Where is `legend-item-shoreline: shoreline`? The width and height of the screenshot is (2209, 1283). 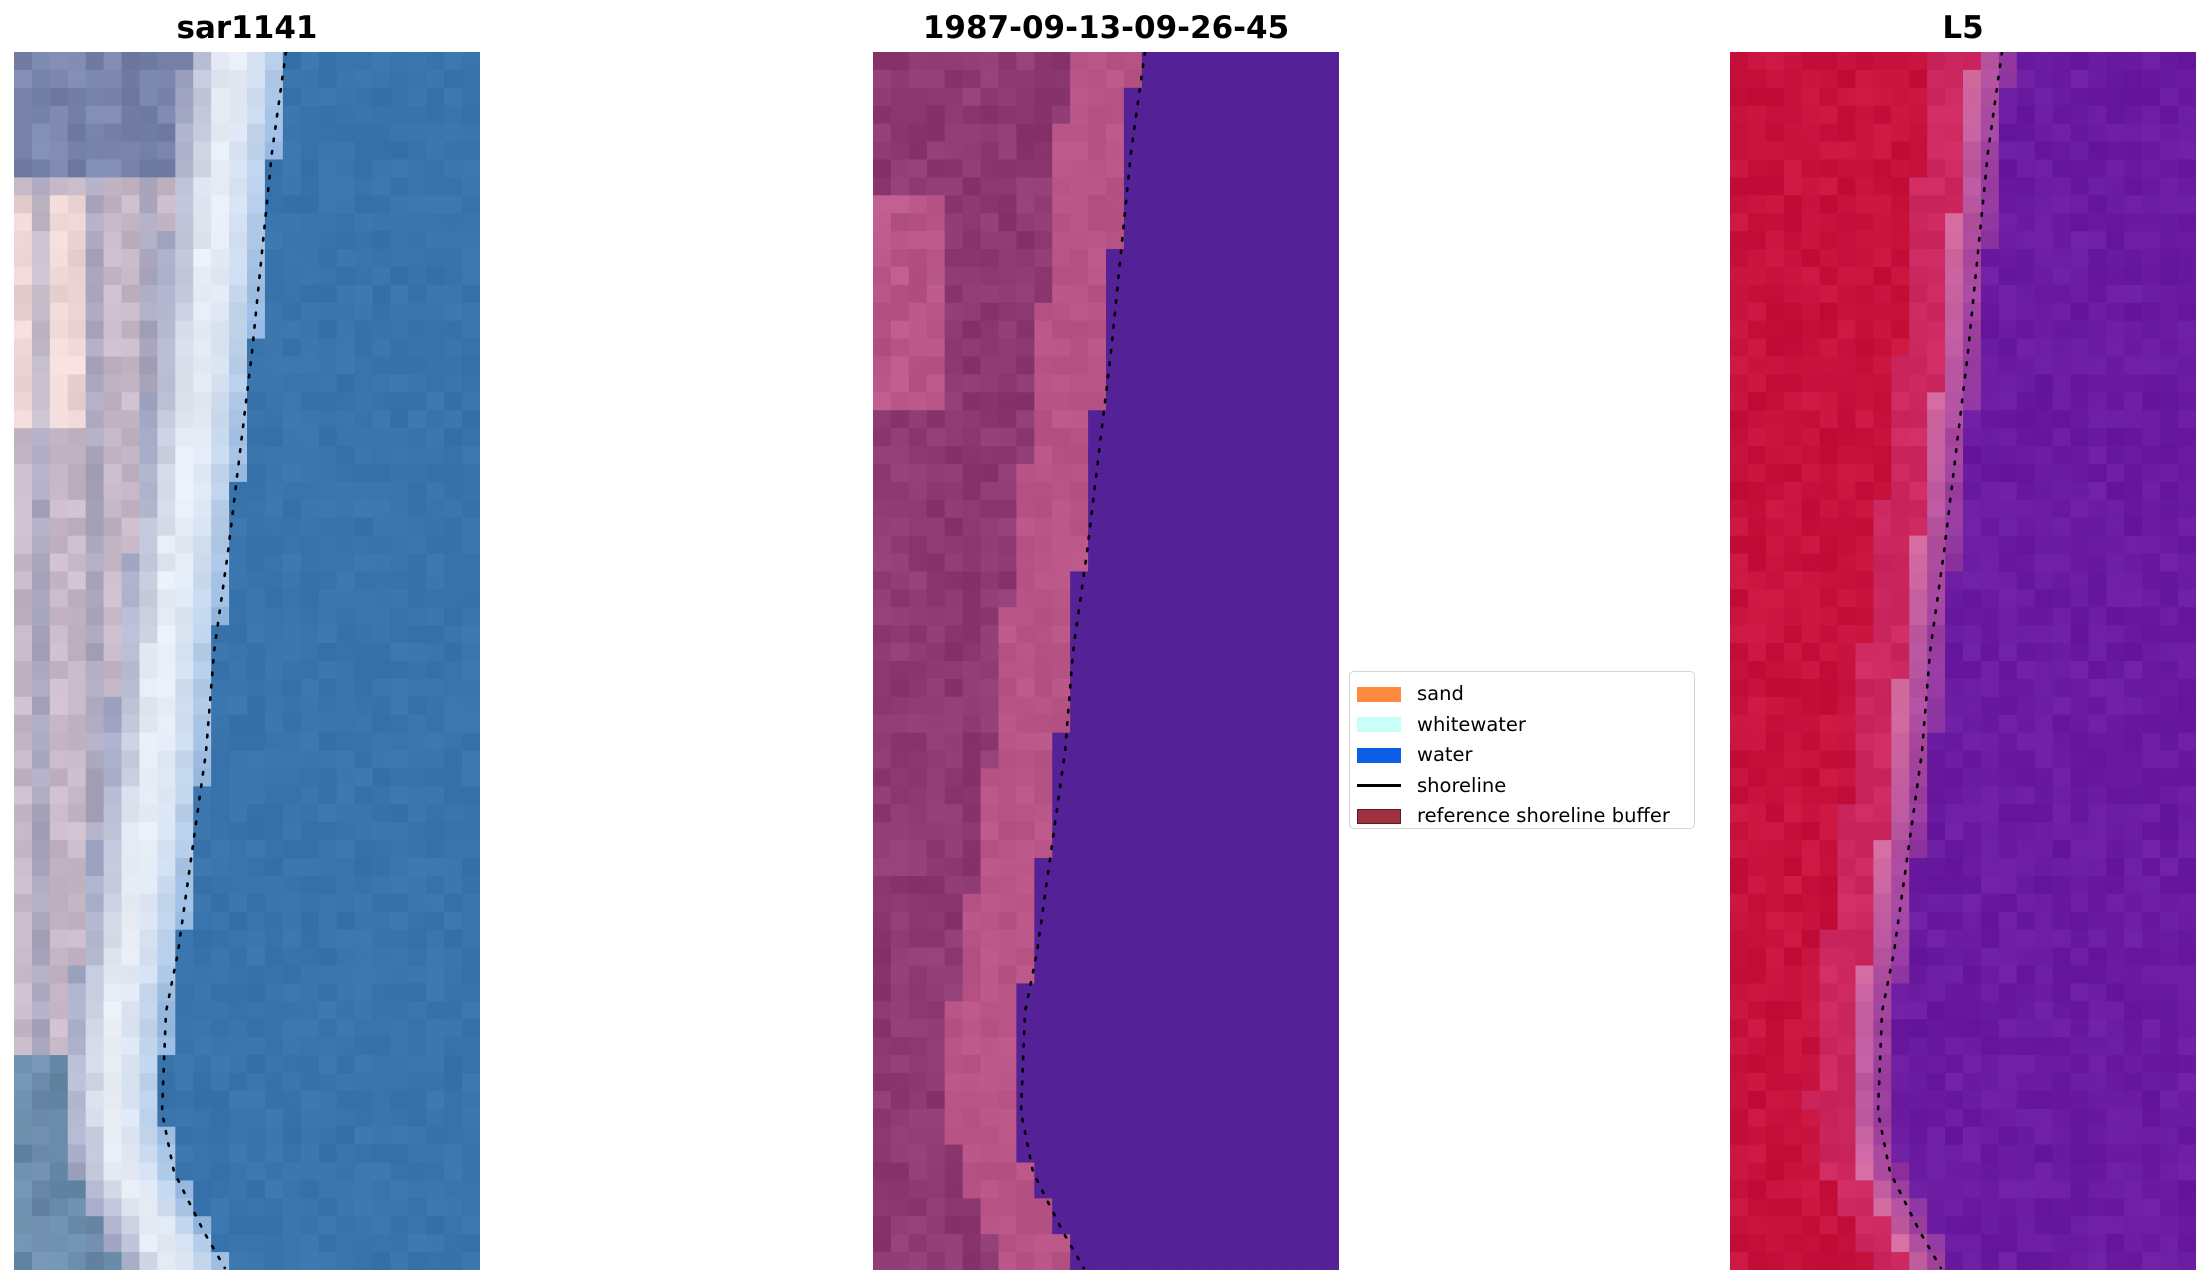
legend-item-shoreline: shoreline is located at coordinates (1522, 786).